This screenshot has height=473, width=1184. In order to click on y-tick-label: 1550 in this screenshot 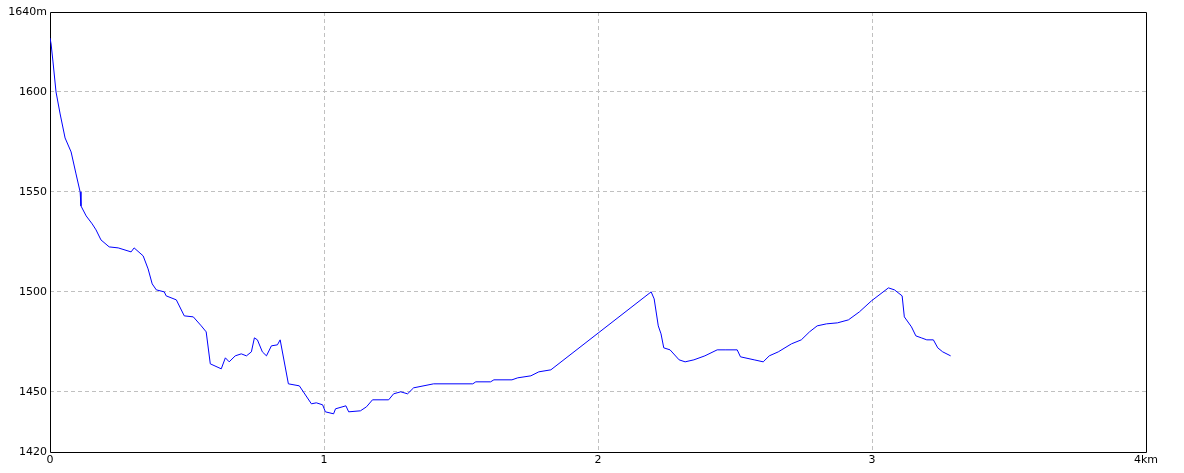, I will do `click(33, 191)`.